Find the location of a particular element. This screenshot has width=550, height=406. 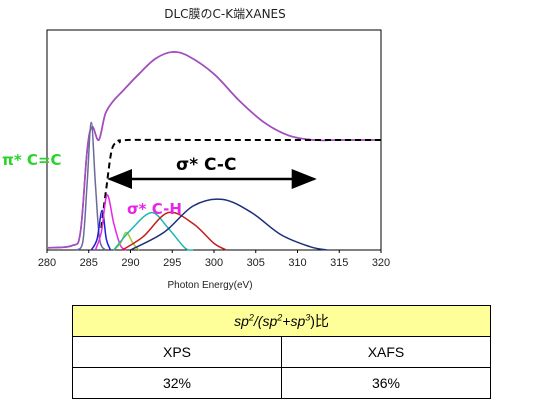

table-row: XPS XAFS is located at coordinates (281, 352).